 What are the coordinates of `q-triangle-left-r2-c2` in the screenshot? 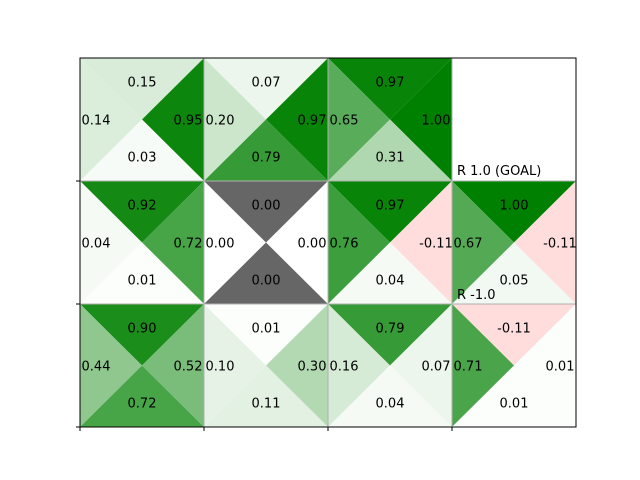 It's located at (359, 365).